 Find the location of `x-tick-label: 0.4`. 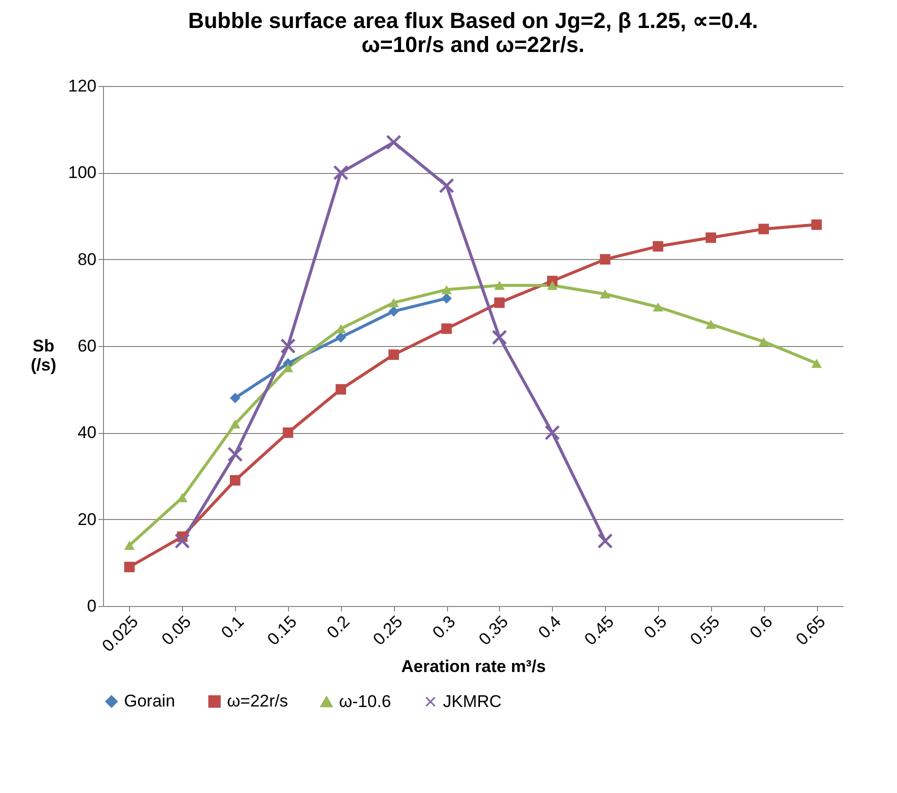

x-tick-label: 0.4 is located at coordinates (549, 627).